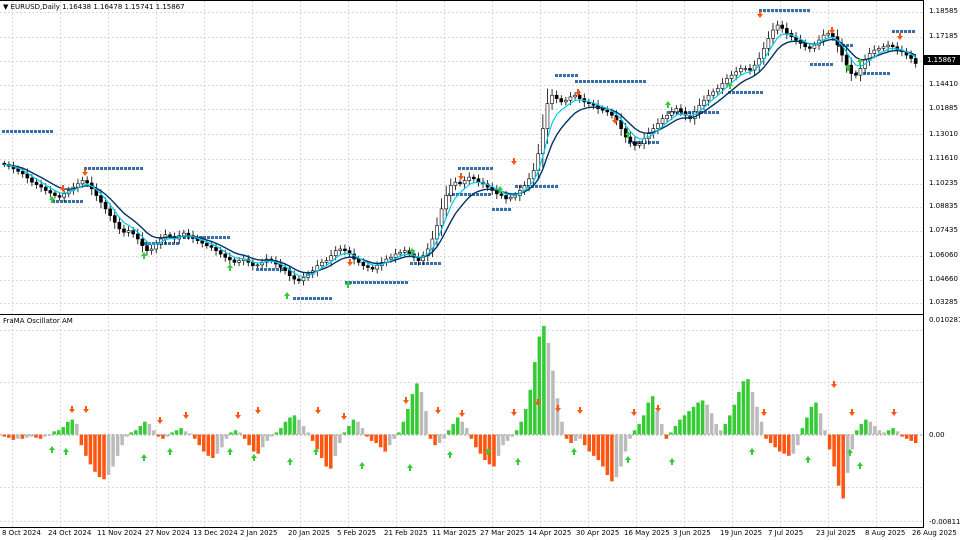 The image size is (960, 540). Describe the element at coordinates (6, 7) in the screenshot. I see `dropdown-triangle-icon: ▼` at that location.